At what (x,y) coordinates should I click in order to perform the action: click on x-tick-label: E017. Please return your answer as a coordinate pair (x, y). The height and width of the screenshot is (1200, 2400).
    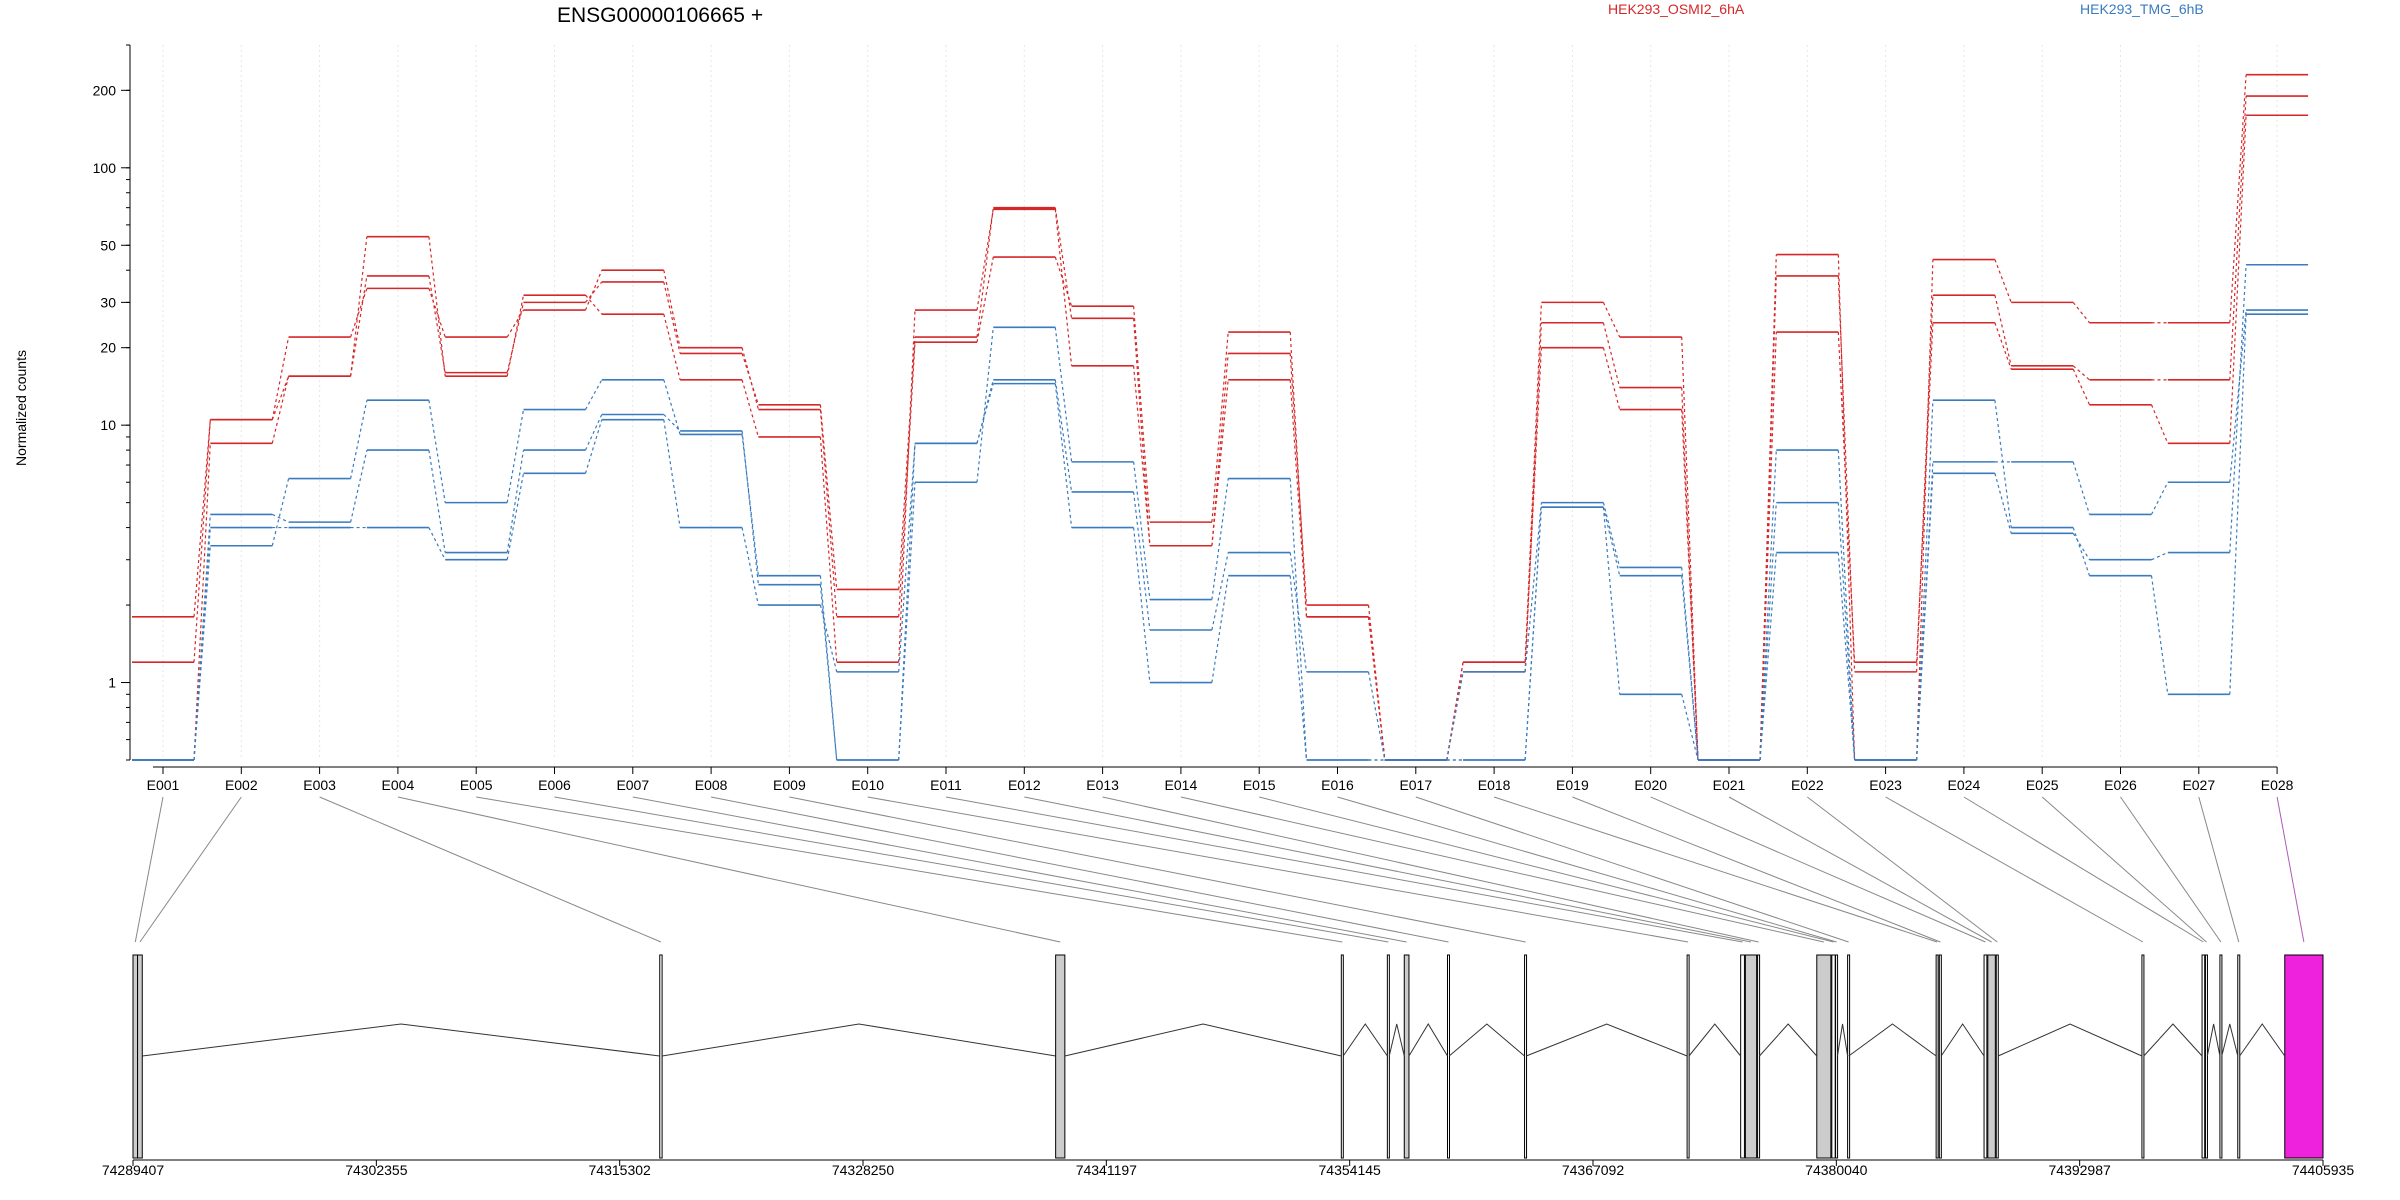
    Looking at the image, I should click on (1415, 785).